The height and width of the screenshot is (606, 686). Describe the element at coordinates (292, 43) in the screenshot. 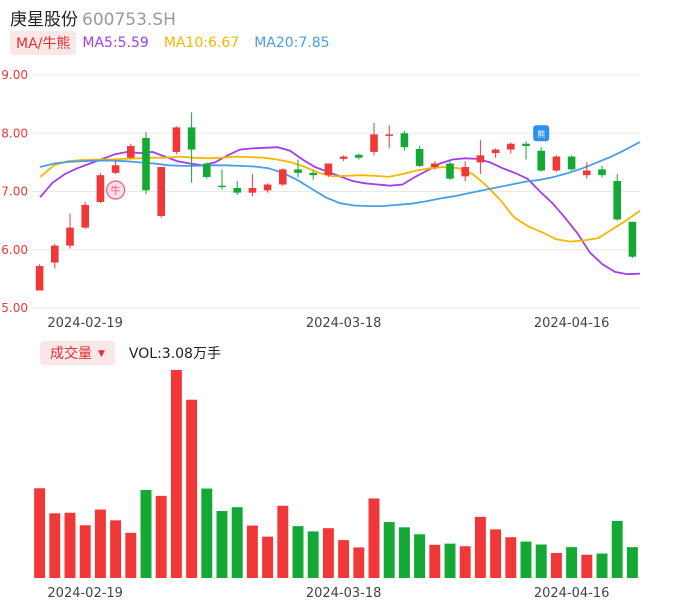

I see `ma20-legend: MA20:7.85` at that location.